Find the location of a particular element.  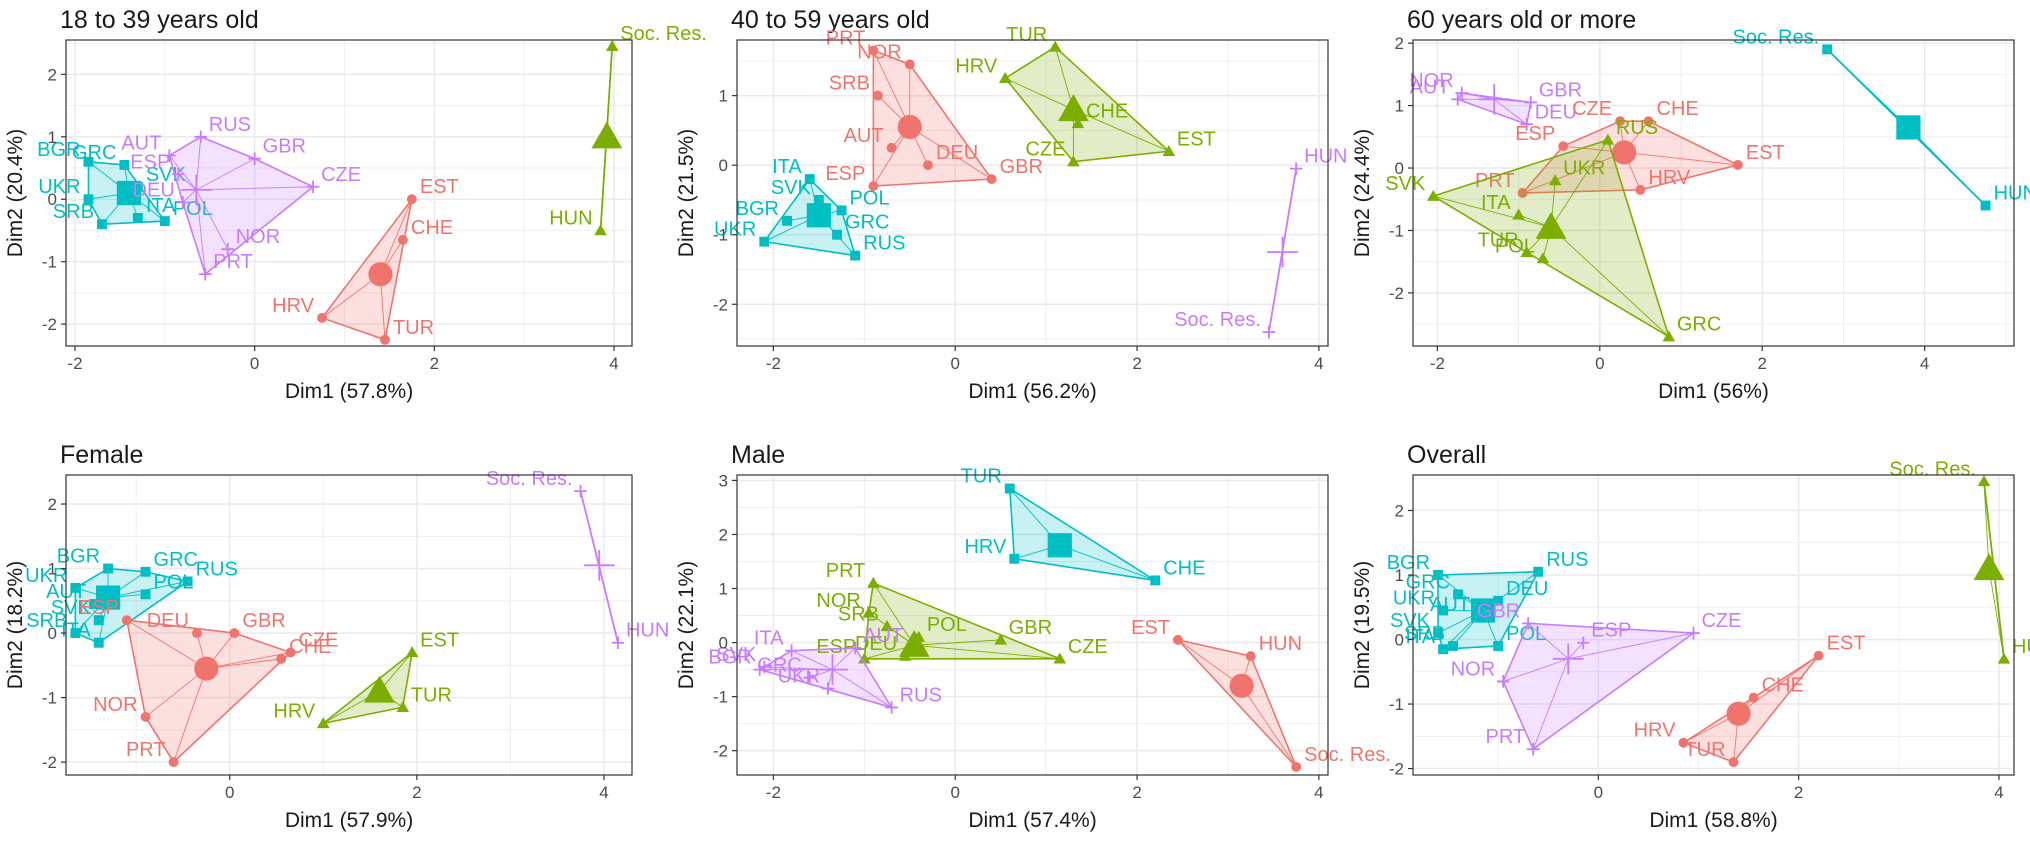

cluster-4: HUN Soc. Res. is located at coordinates (1261, 242).